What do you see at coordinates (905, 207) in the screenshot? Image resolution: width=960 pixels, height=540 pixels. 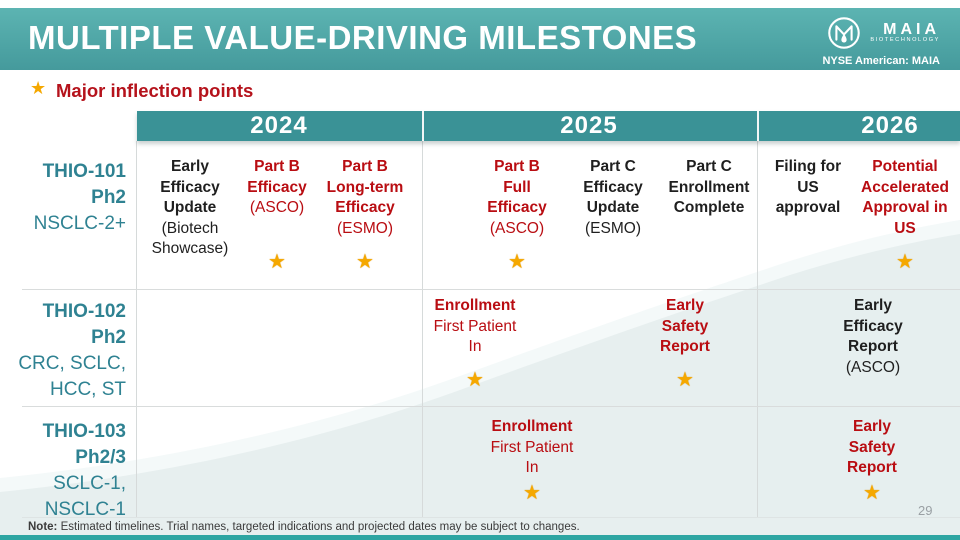 I see `milestone-title-line: Approval in` at bounding box center [905, 207].